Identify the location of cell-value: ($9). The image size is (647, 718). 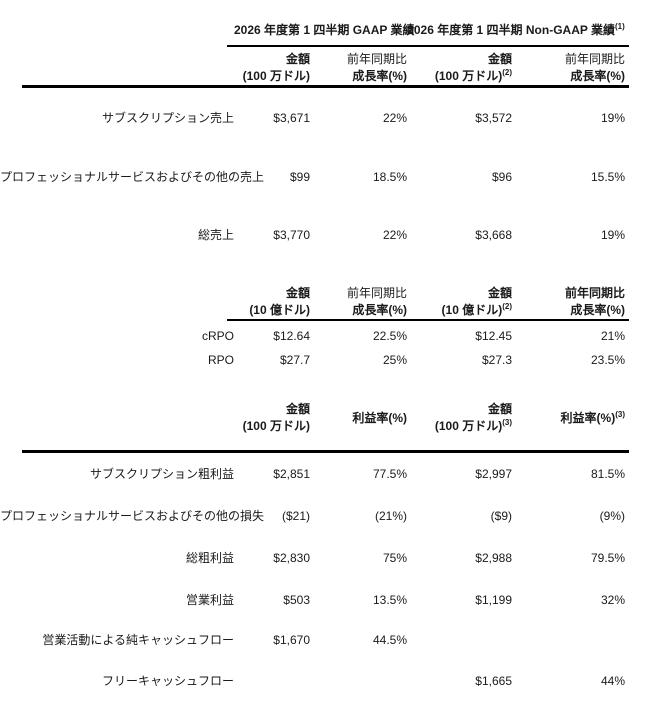
(501, 516).